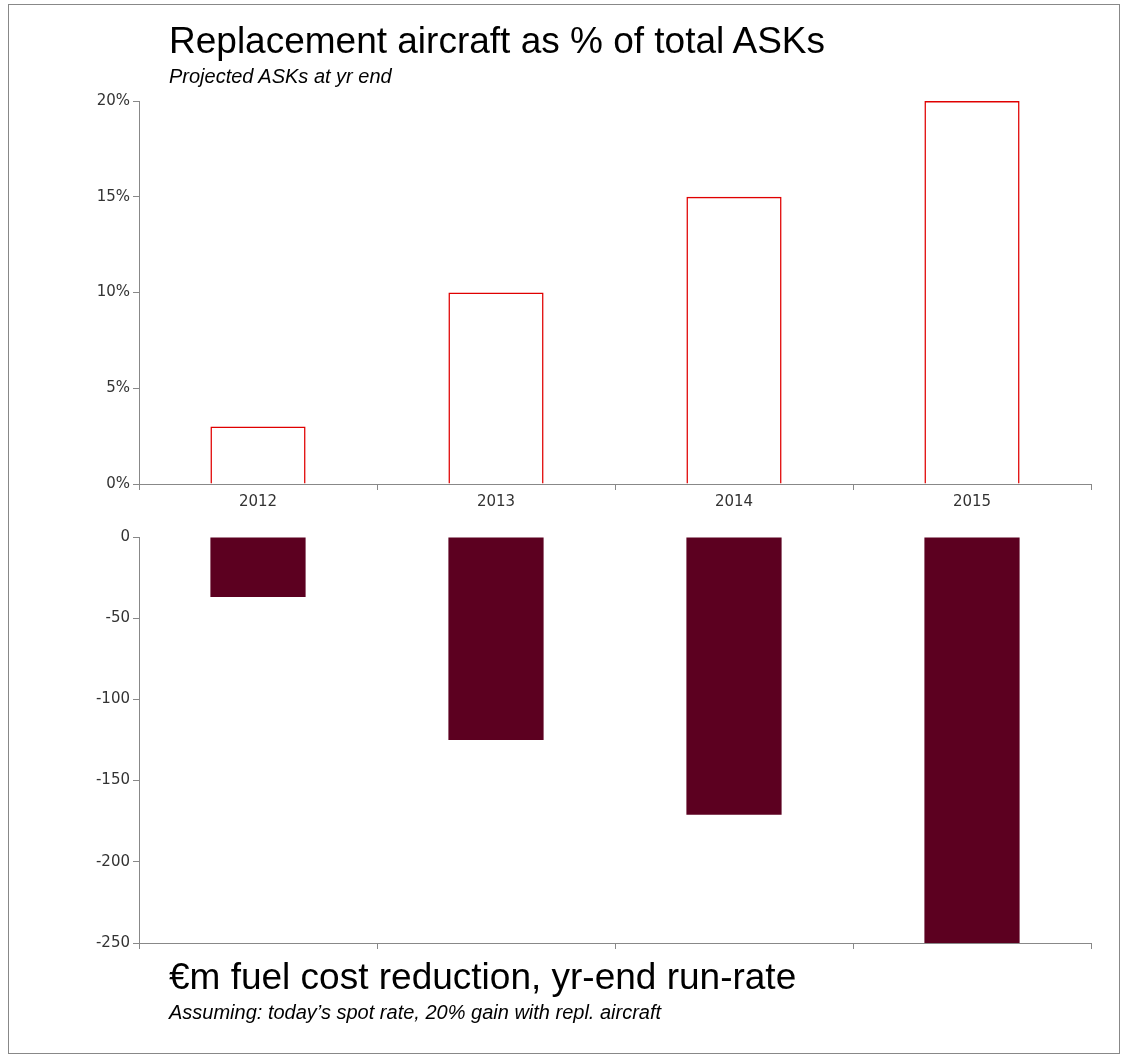  Describe the element at coordinates (498, 41) in the screenshot. I see `chart-title: Replacement aircraft as % of total ASKs` at that location.